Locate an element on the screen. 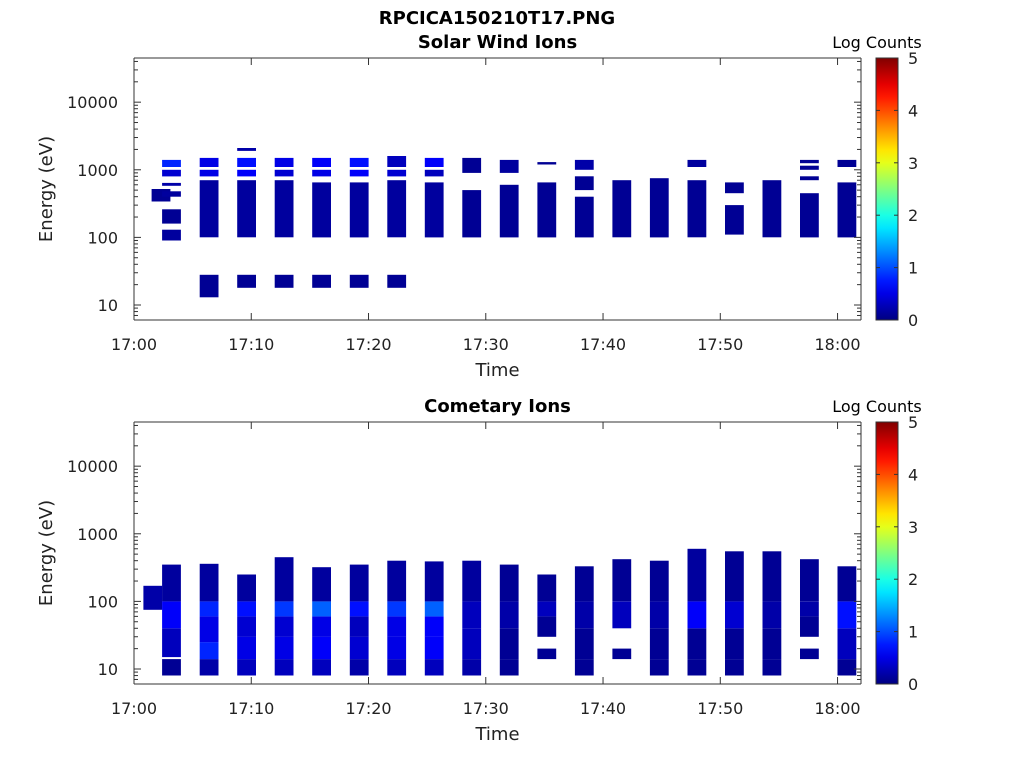 This screenshot has height=768, width=1024. colorbar-tick-label: 3 is located at coordinates (913, 527).